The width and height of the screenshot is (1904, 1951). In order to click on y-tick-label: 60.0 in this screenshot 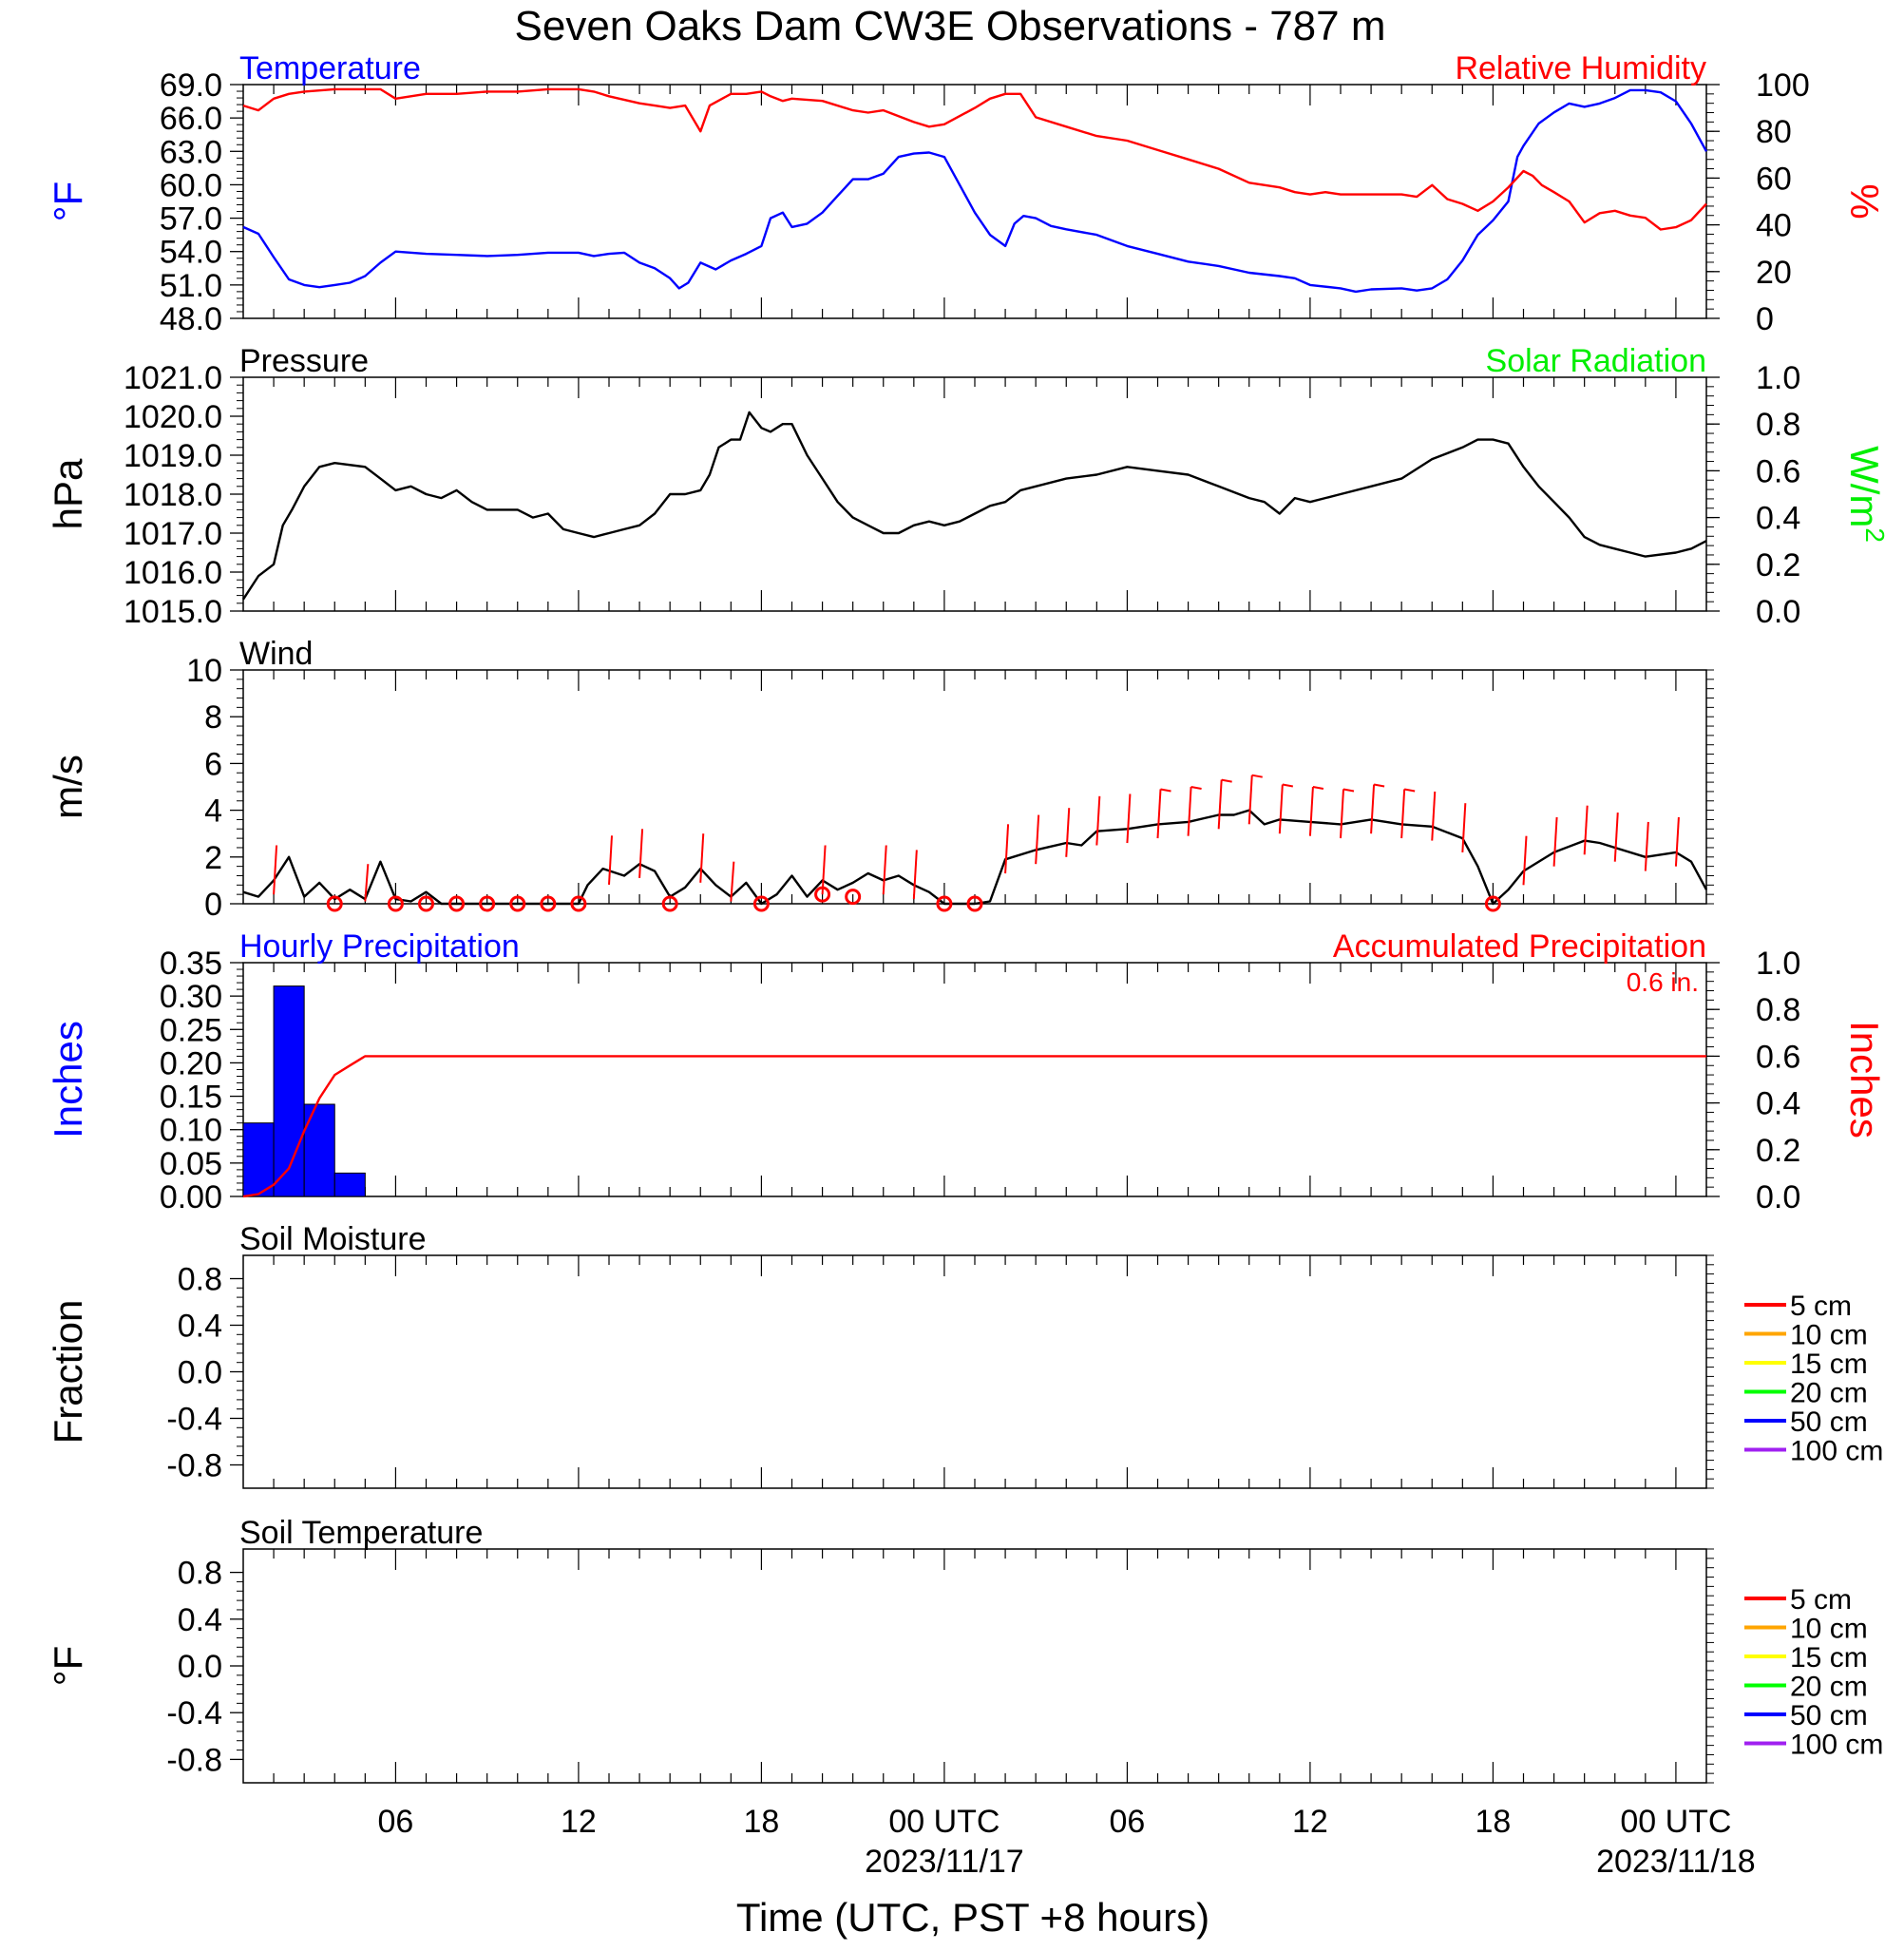, I will do `click(191, 185)`.